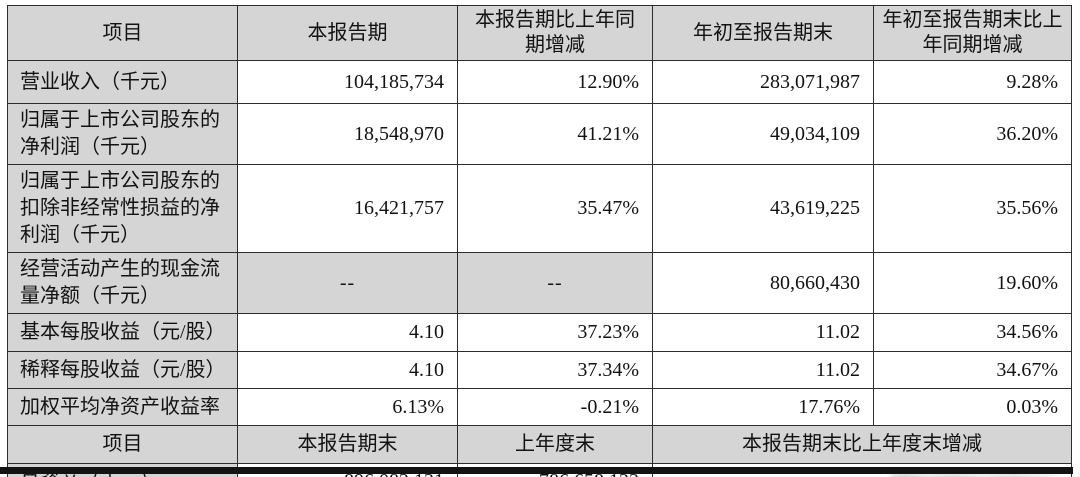 The image size is (1080, 477). I want to click on roe-current: 6.13%, so click(347, 407).